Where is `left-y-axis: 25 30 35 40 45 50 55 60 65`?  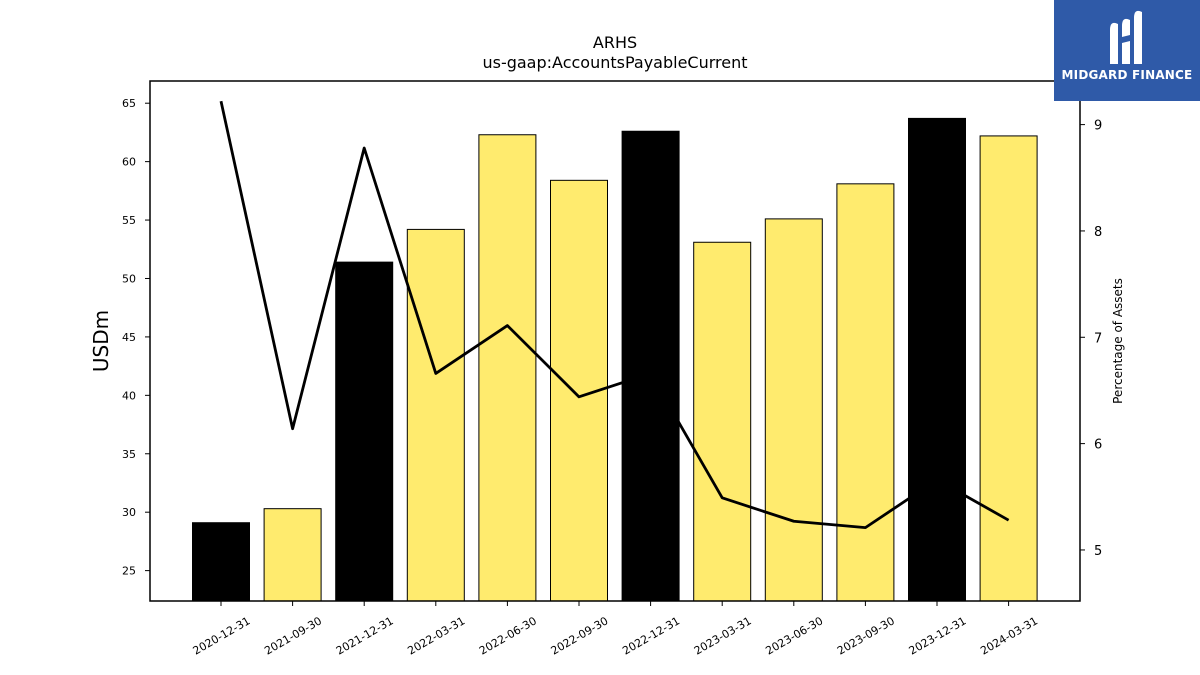 left-y-axis: 25 30 35 40 45 50 55 60 65 is located at coordinates (136, 337).